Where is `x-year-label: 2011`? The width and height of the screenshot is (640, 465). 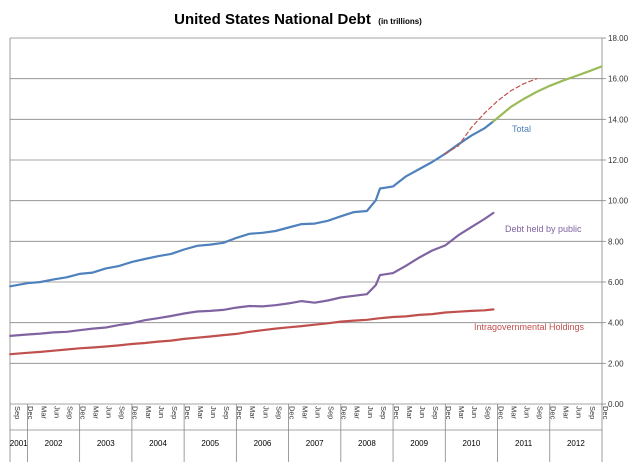 x-year-label: 2011 is located at coordinates (524, 443).